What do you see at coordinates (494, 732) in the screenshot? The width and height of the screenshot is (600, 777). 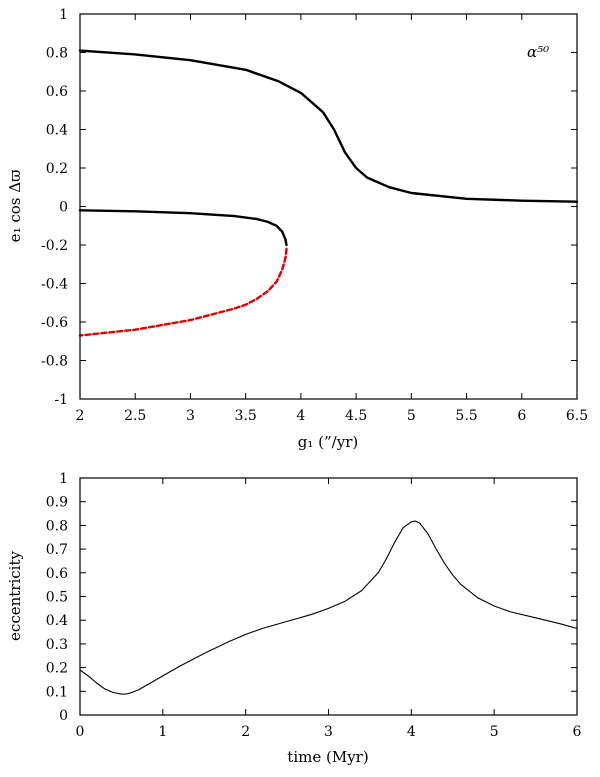 I see `bottom-x-tick-label: 5` at bounding box center [494, 732].